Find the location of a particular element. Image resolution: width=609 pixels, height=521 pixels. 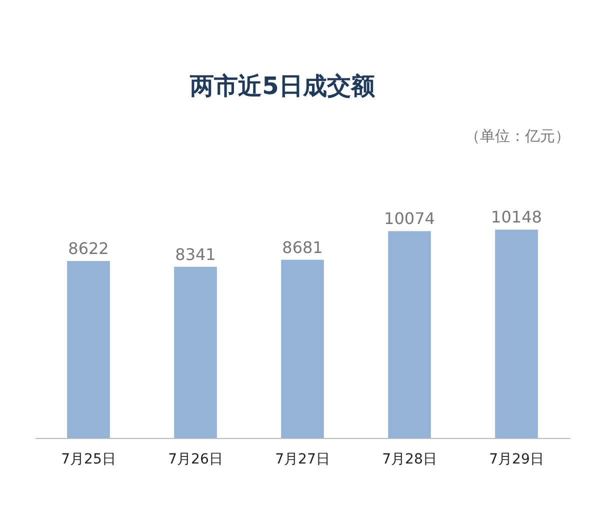

x-tick-label: 7月25日 is located at coordinates (88, 460).